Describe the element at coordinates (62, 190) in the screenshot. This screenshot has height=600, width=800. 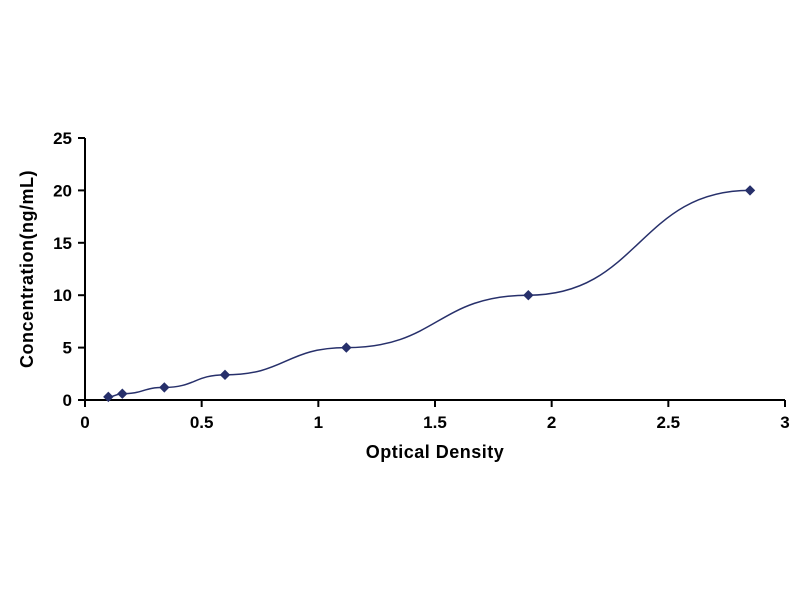
I see `y-tick-label: 20` at that location.